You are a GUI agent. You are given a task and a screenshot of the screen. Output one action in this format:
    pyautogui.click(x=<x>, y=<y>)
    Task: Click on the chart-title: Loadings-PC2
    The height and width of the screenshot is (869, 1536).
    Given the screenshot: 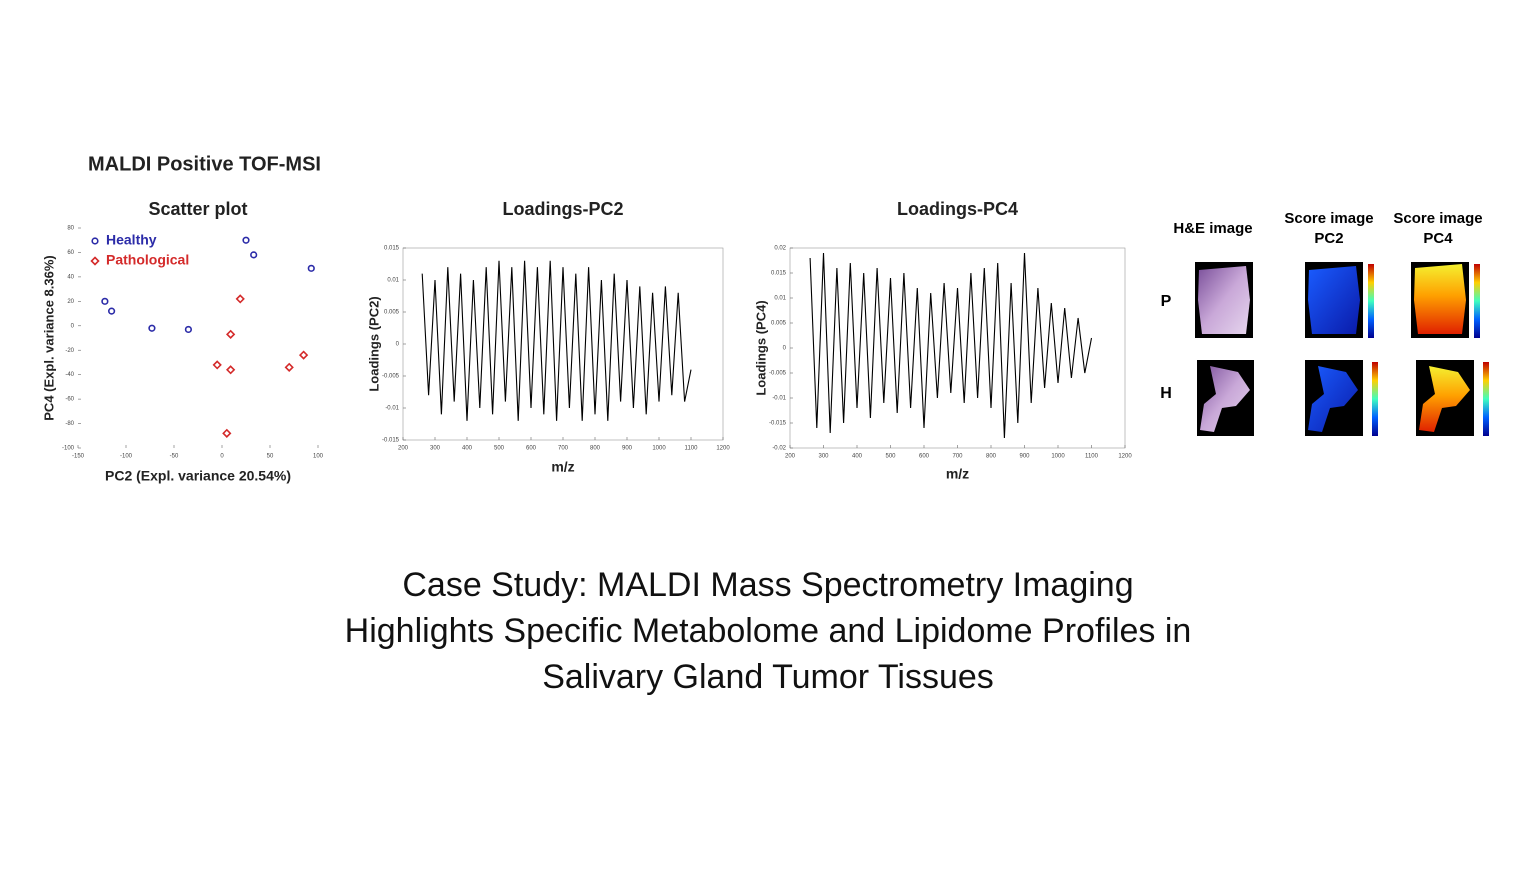 What is the action you would take?
    pyautogui.click(x=562, y=209)
    